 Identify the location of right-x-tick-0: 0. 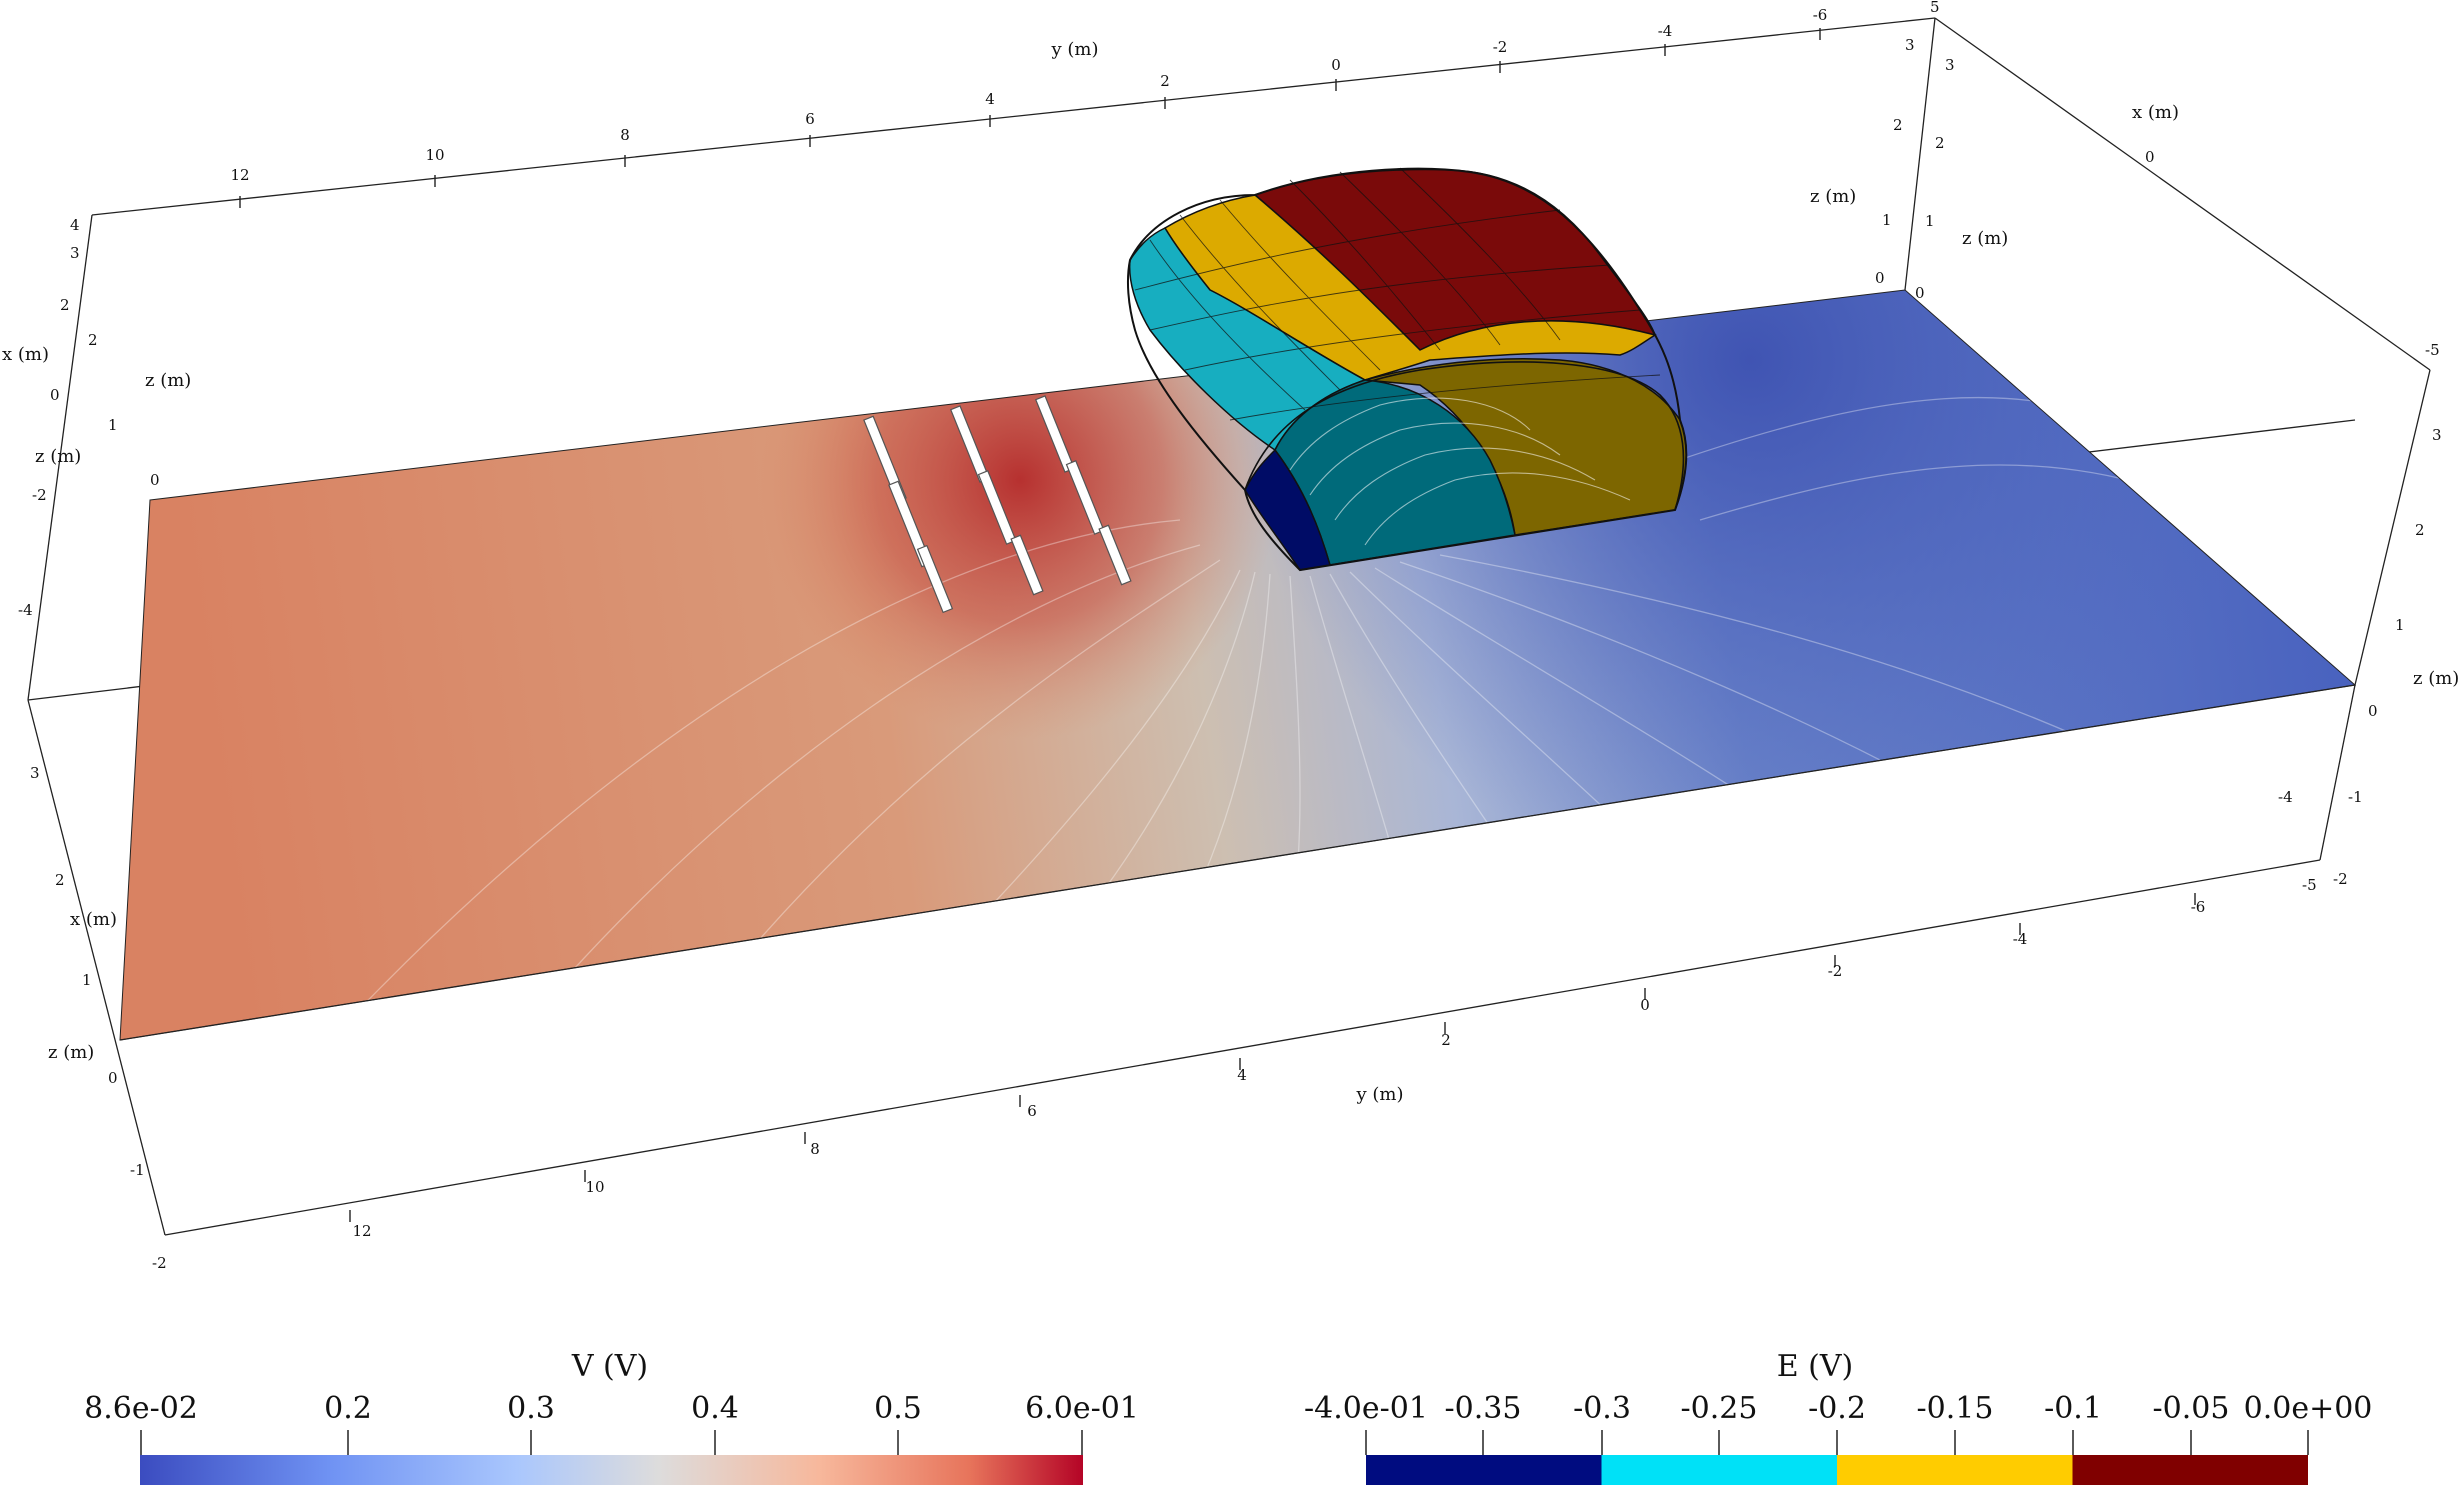
(2150, 157).